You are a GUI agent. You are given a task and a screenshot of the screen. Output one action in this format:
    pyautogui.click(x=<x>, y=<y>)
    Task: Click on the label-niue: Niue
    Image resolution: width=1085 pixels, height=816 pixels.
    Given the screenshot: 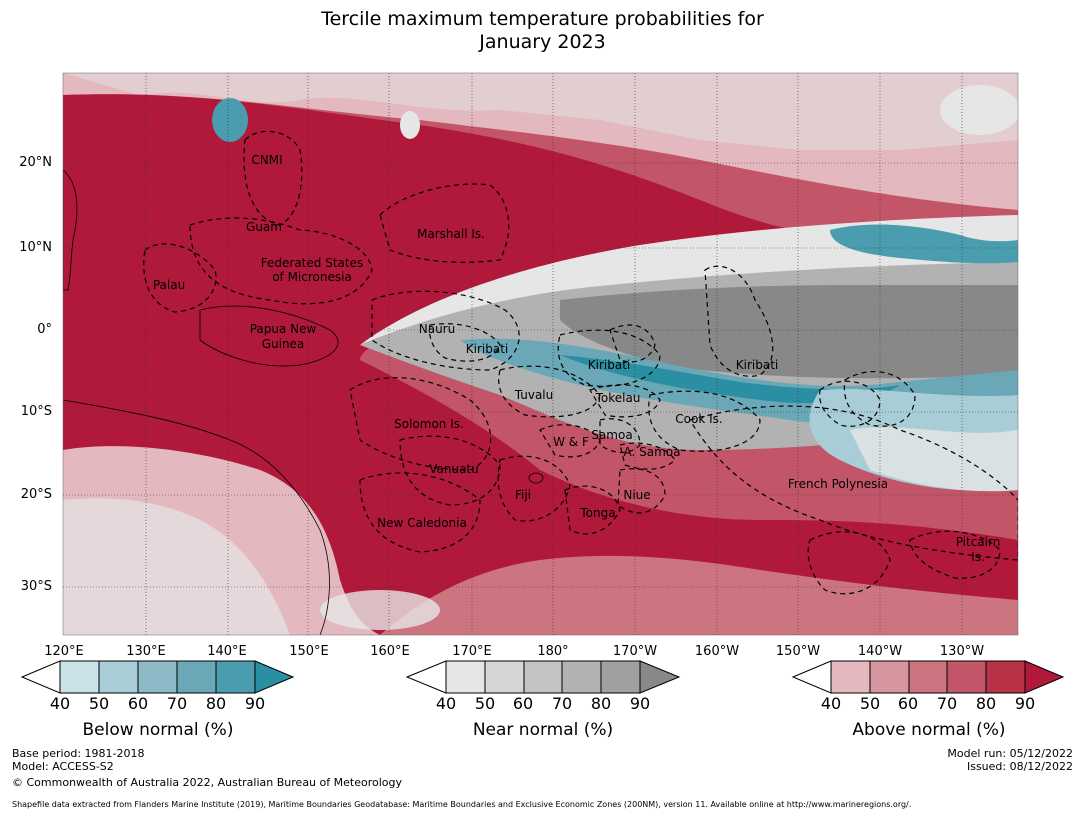 What is the action you would take?
    pyautogui.click(x=636, y=495)
    